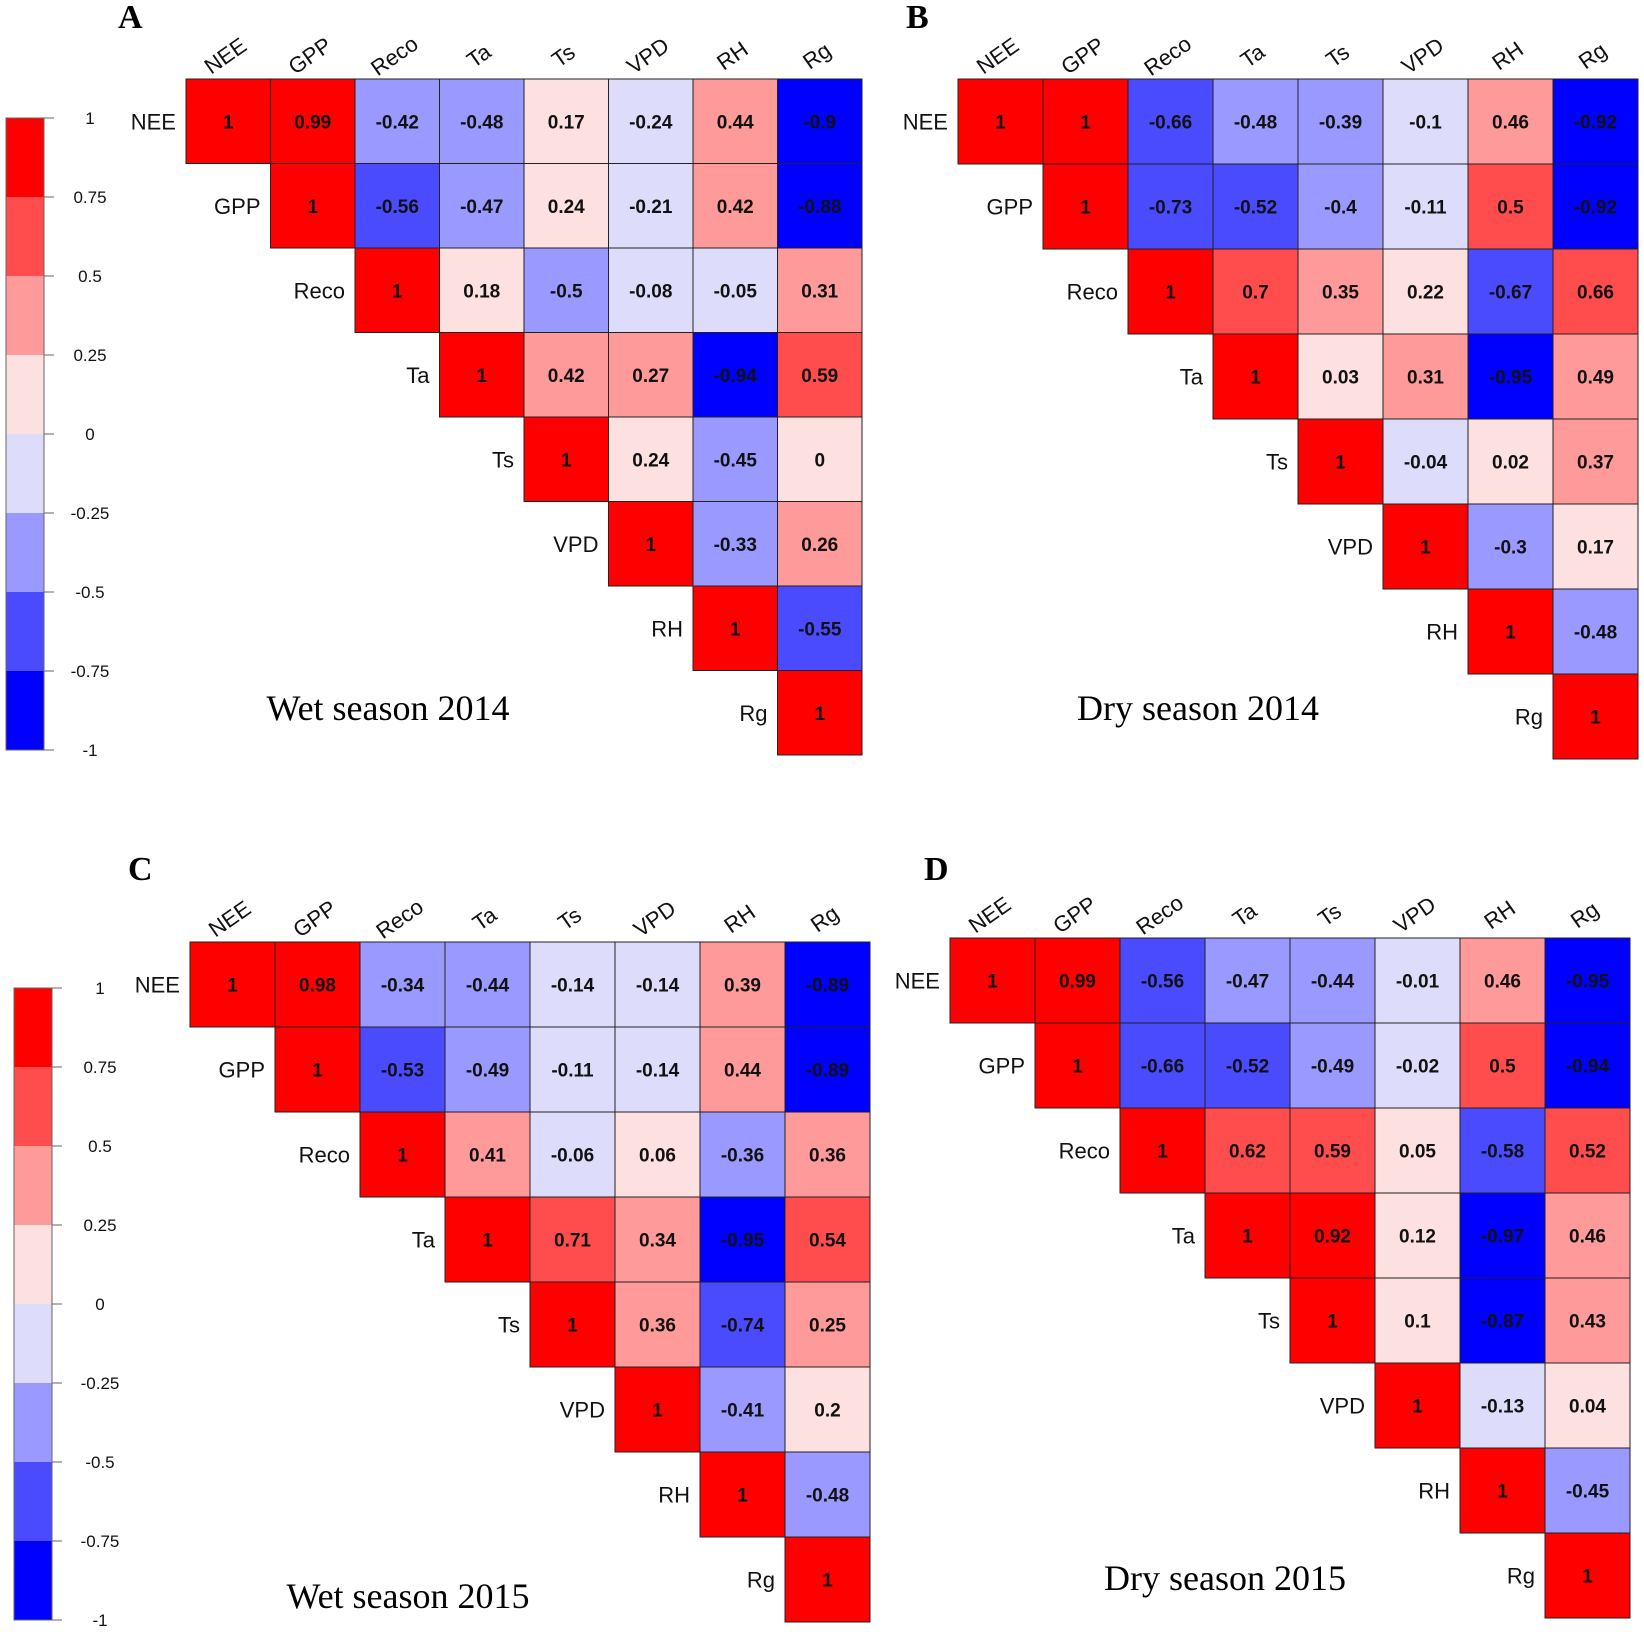 The height and width of the screenshot is (1634, 1644). I want to click on colorbar-tick-label: -0.75, so click(100, 1541).